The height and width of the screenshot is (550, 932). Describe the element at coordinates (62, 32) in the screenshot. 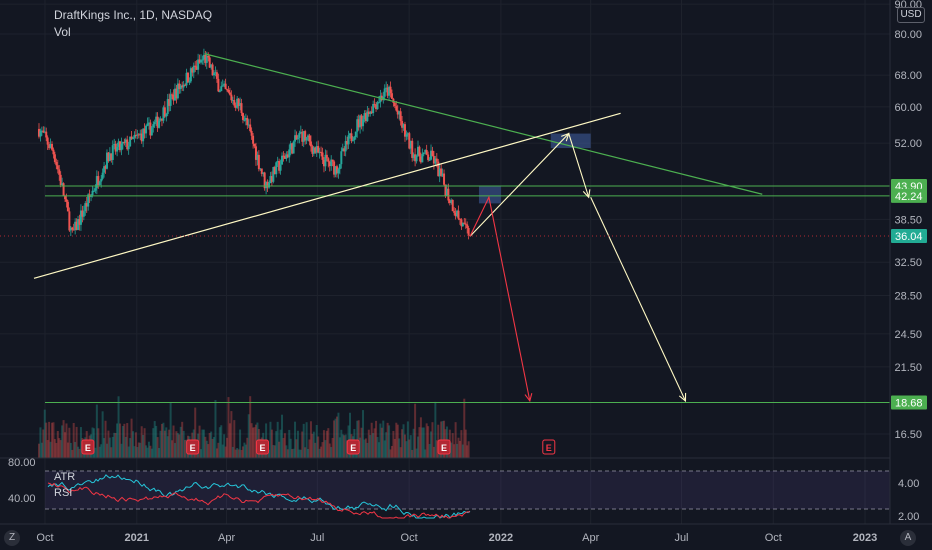

I see `volume-label: Vol` at that location.